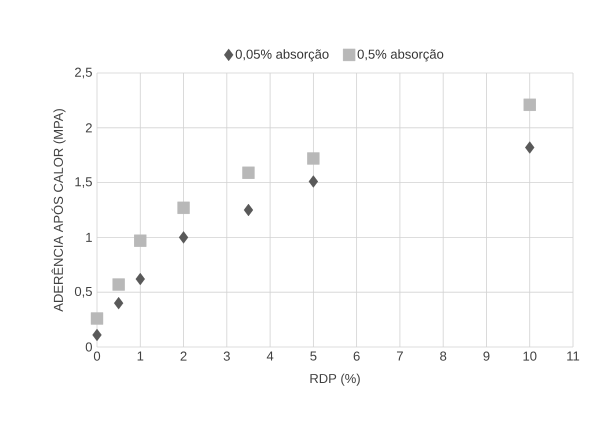 The width and height of the screenshot is (594, 430). What do you see at coordinates (58, 210) in the screenshot?
I see `y-axis-title: ADERÊNCIA APÓS CALOR (MPA)` at bounding box center [58, 210].